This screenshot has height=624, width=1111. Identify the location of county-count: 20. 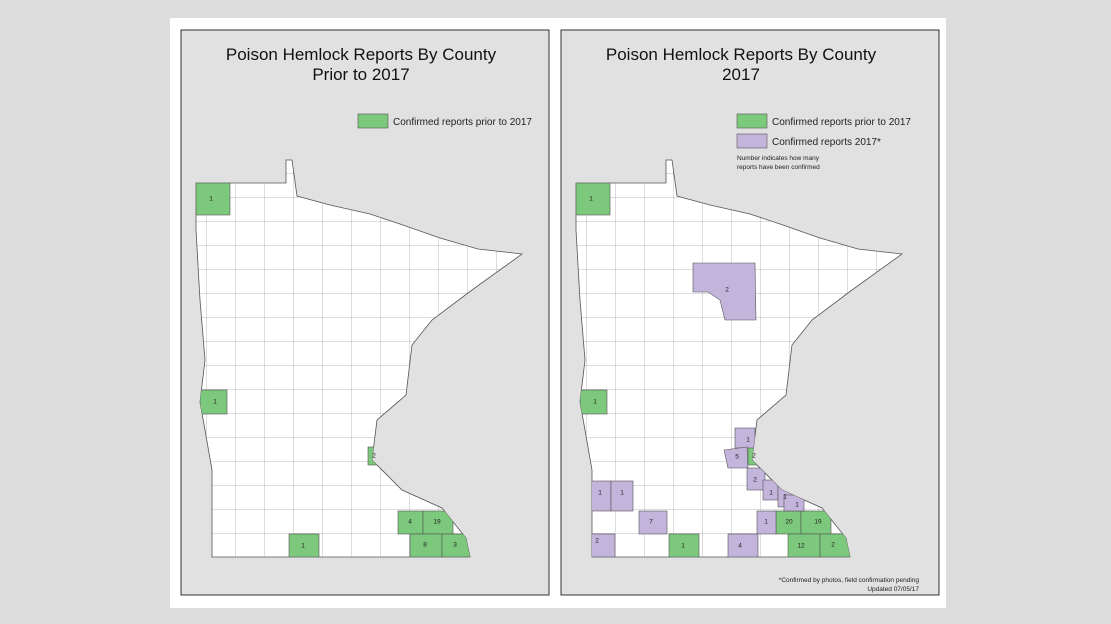
(789, 522).